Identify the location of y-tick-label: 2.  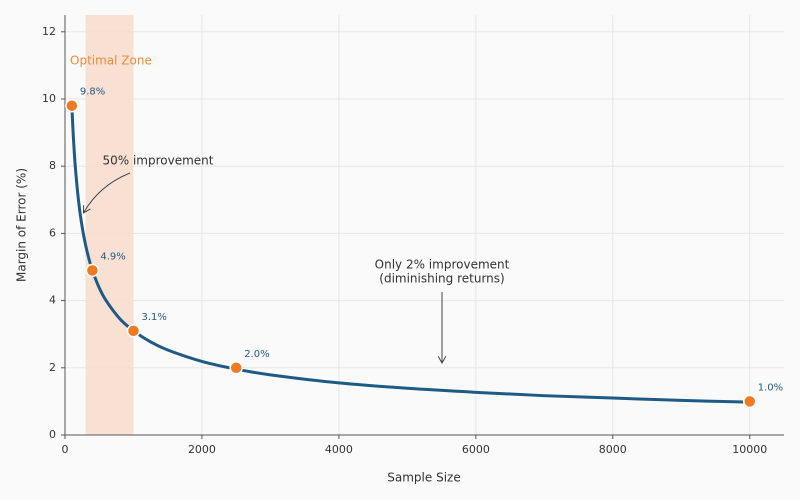
(52, 367).